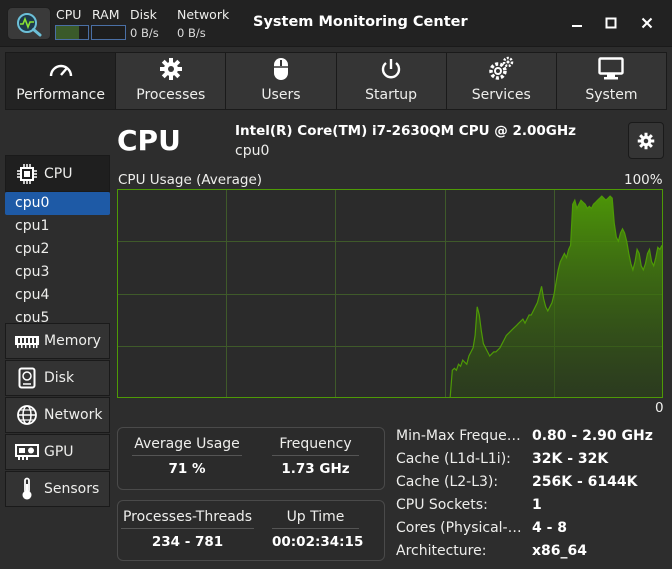  What do you see at coordinates (315, 446) in the screenshot?
I see `stat-label: Frequency` at bounding box center [315, 446].